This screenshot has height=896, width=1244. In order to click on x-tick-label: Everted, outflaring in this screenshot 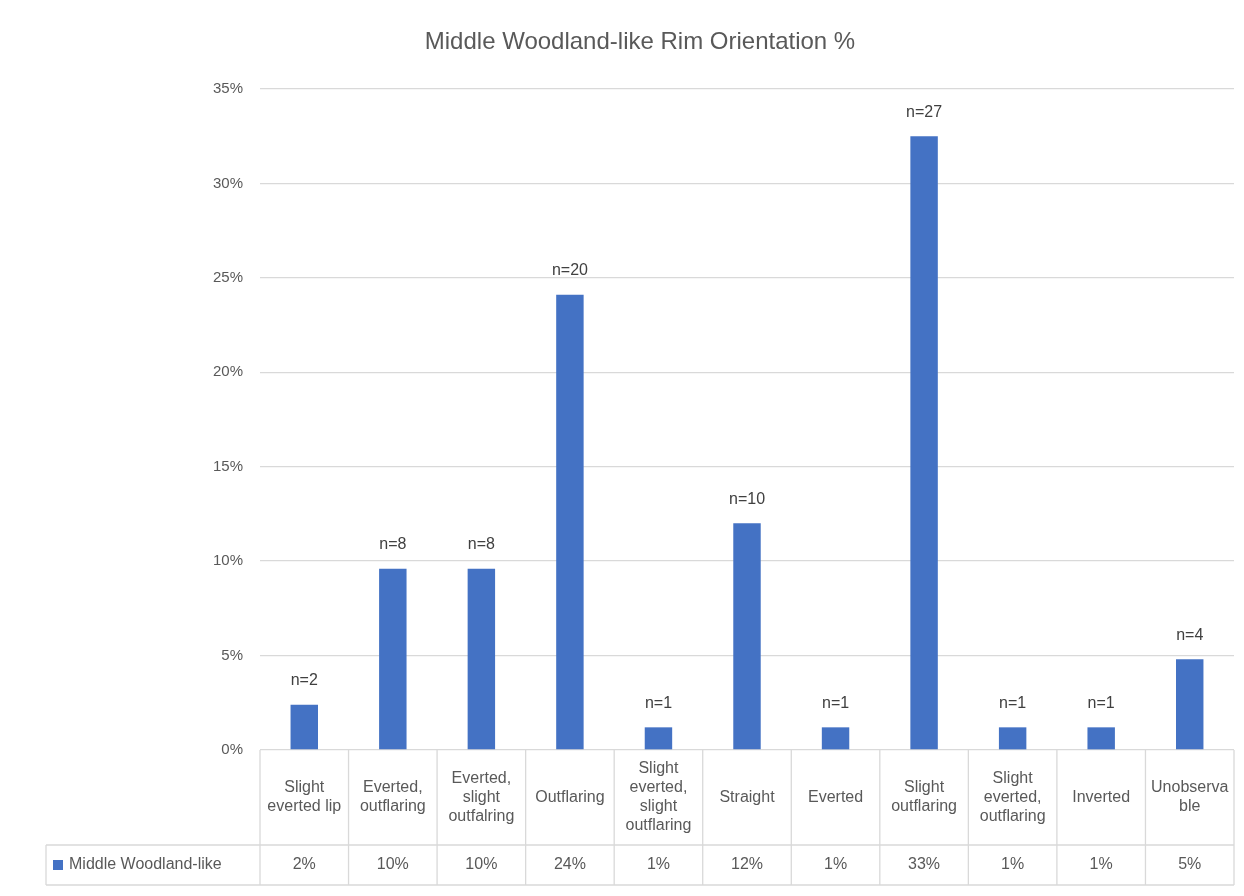, I will do `click(392, 796)`.